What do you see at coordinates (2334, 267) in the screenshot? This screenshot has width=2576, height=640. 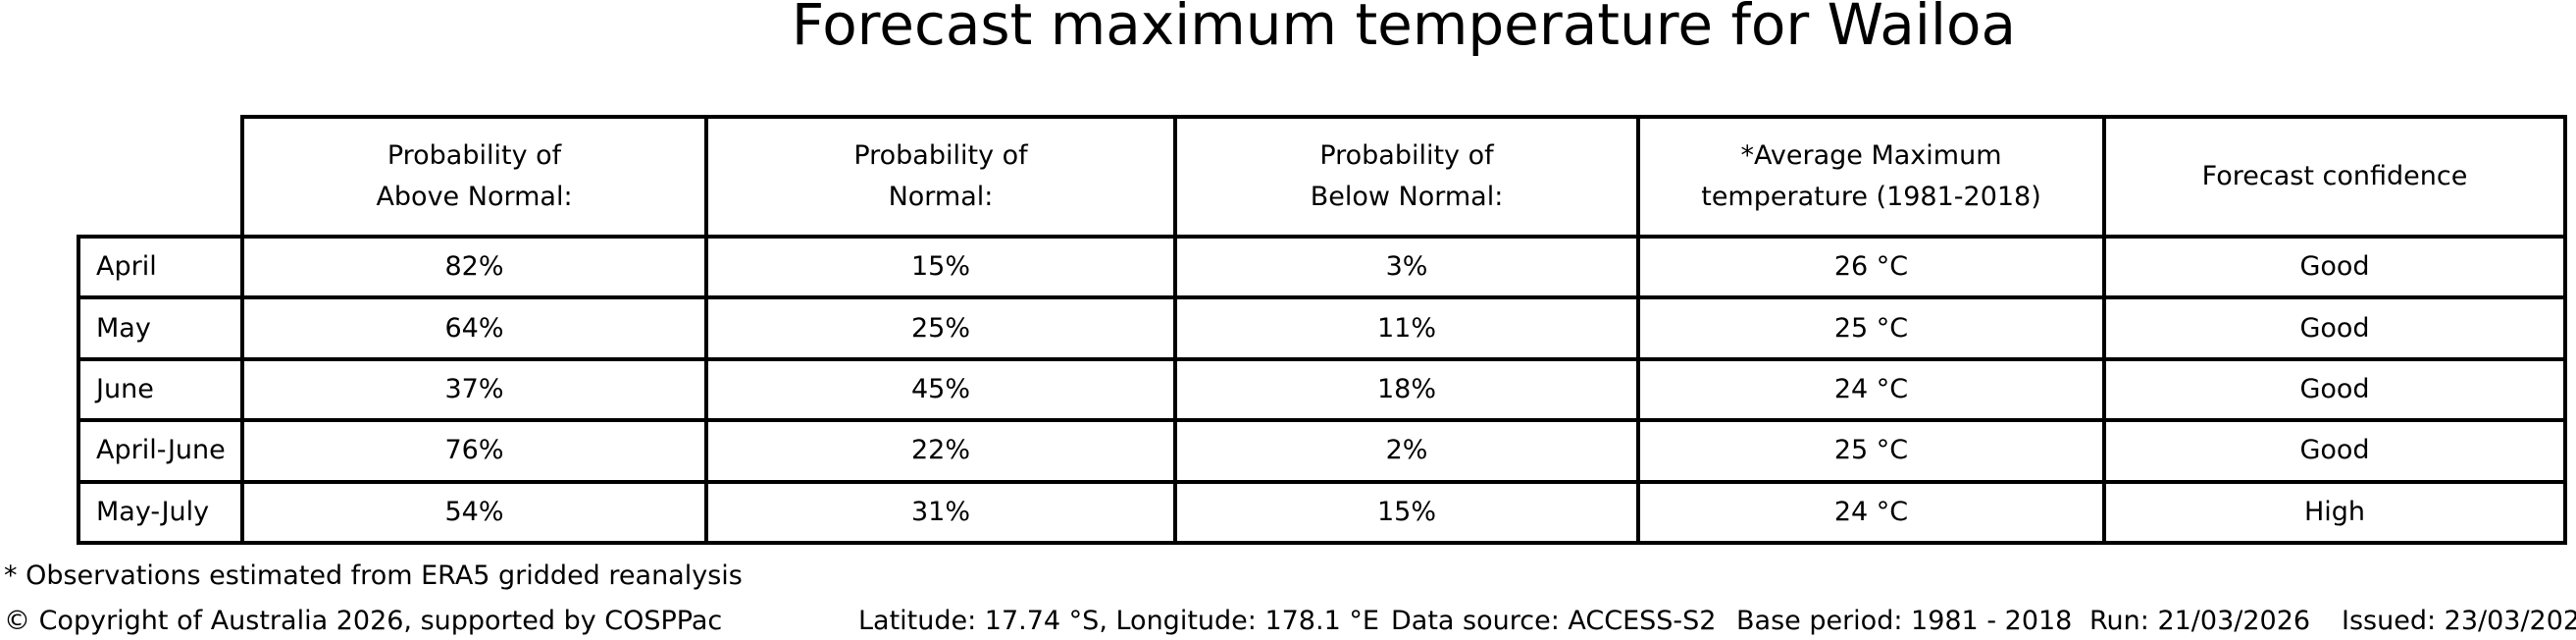 I see `april-confidence: Good` at bounding box center [2334, 267].